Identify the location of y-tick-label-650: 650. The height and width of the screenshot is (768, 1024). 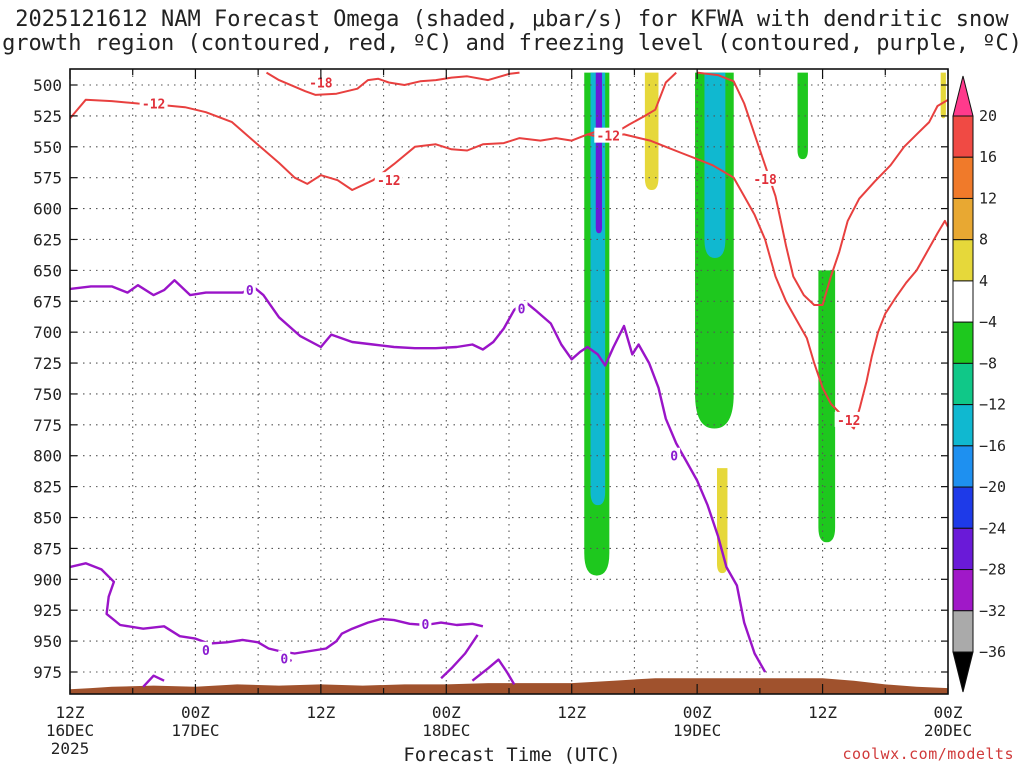
(47, 270).